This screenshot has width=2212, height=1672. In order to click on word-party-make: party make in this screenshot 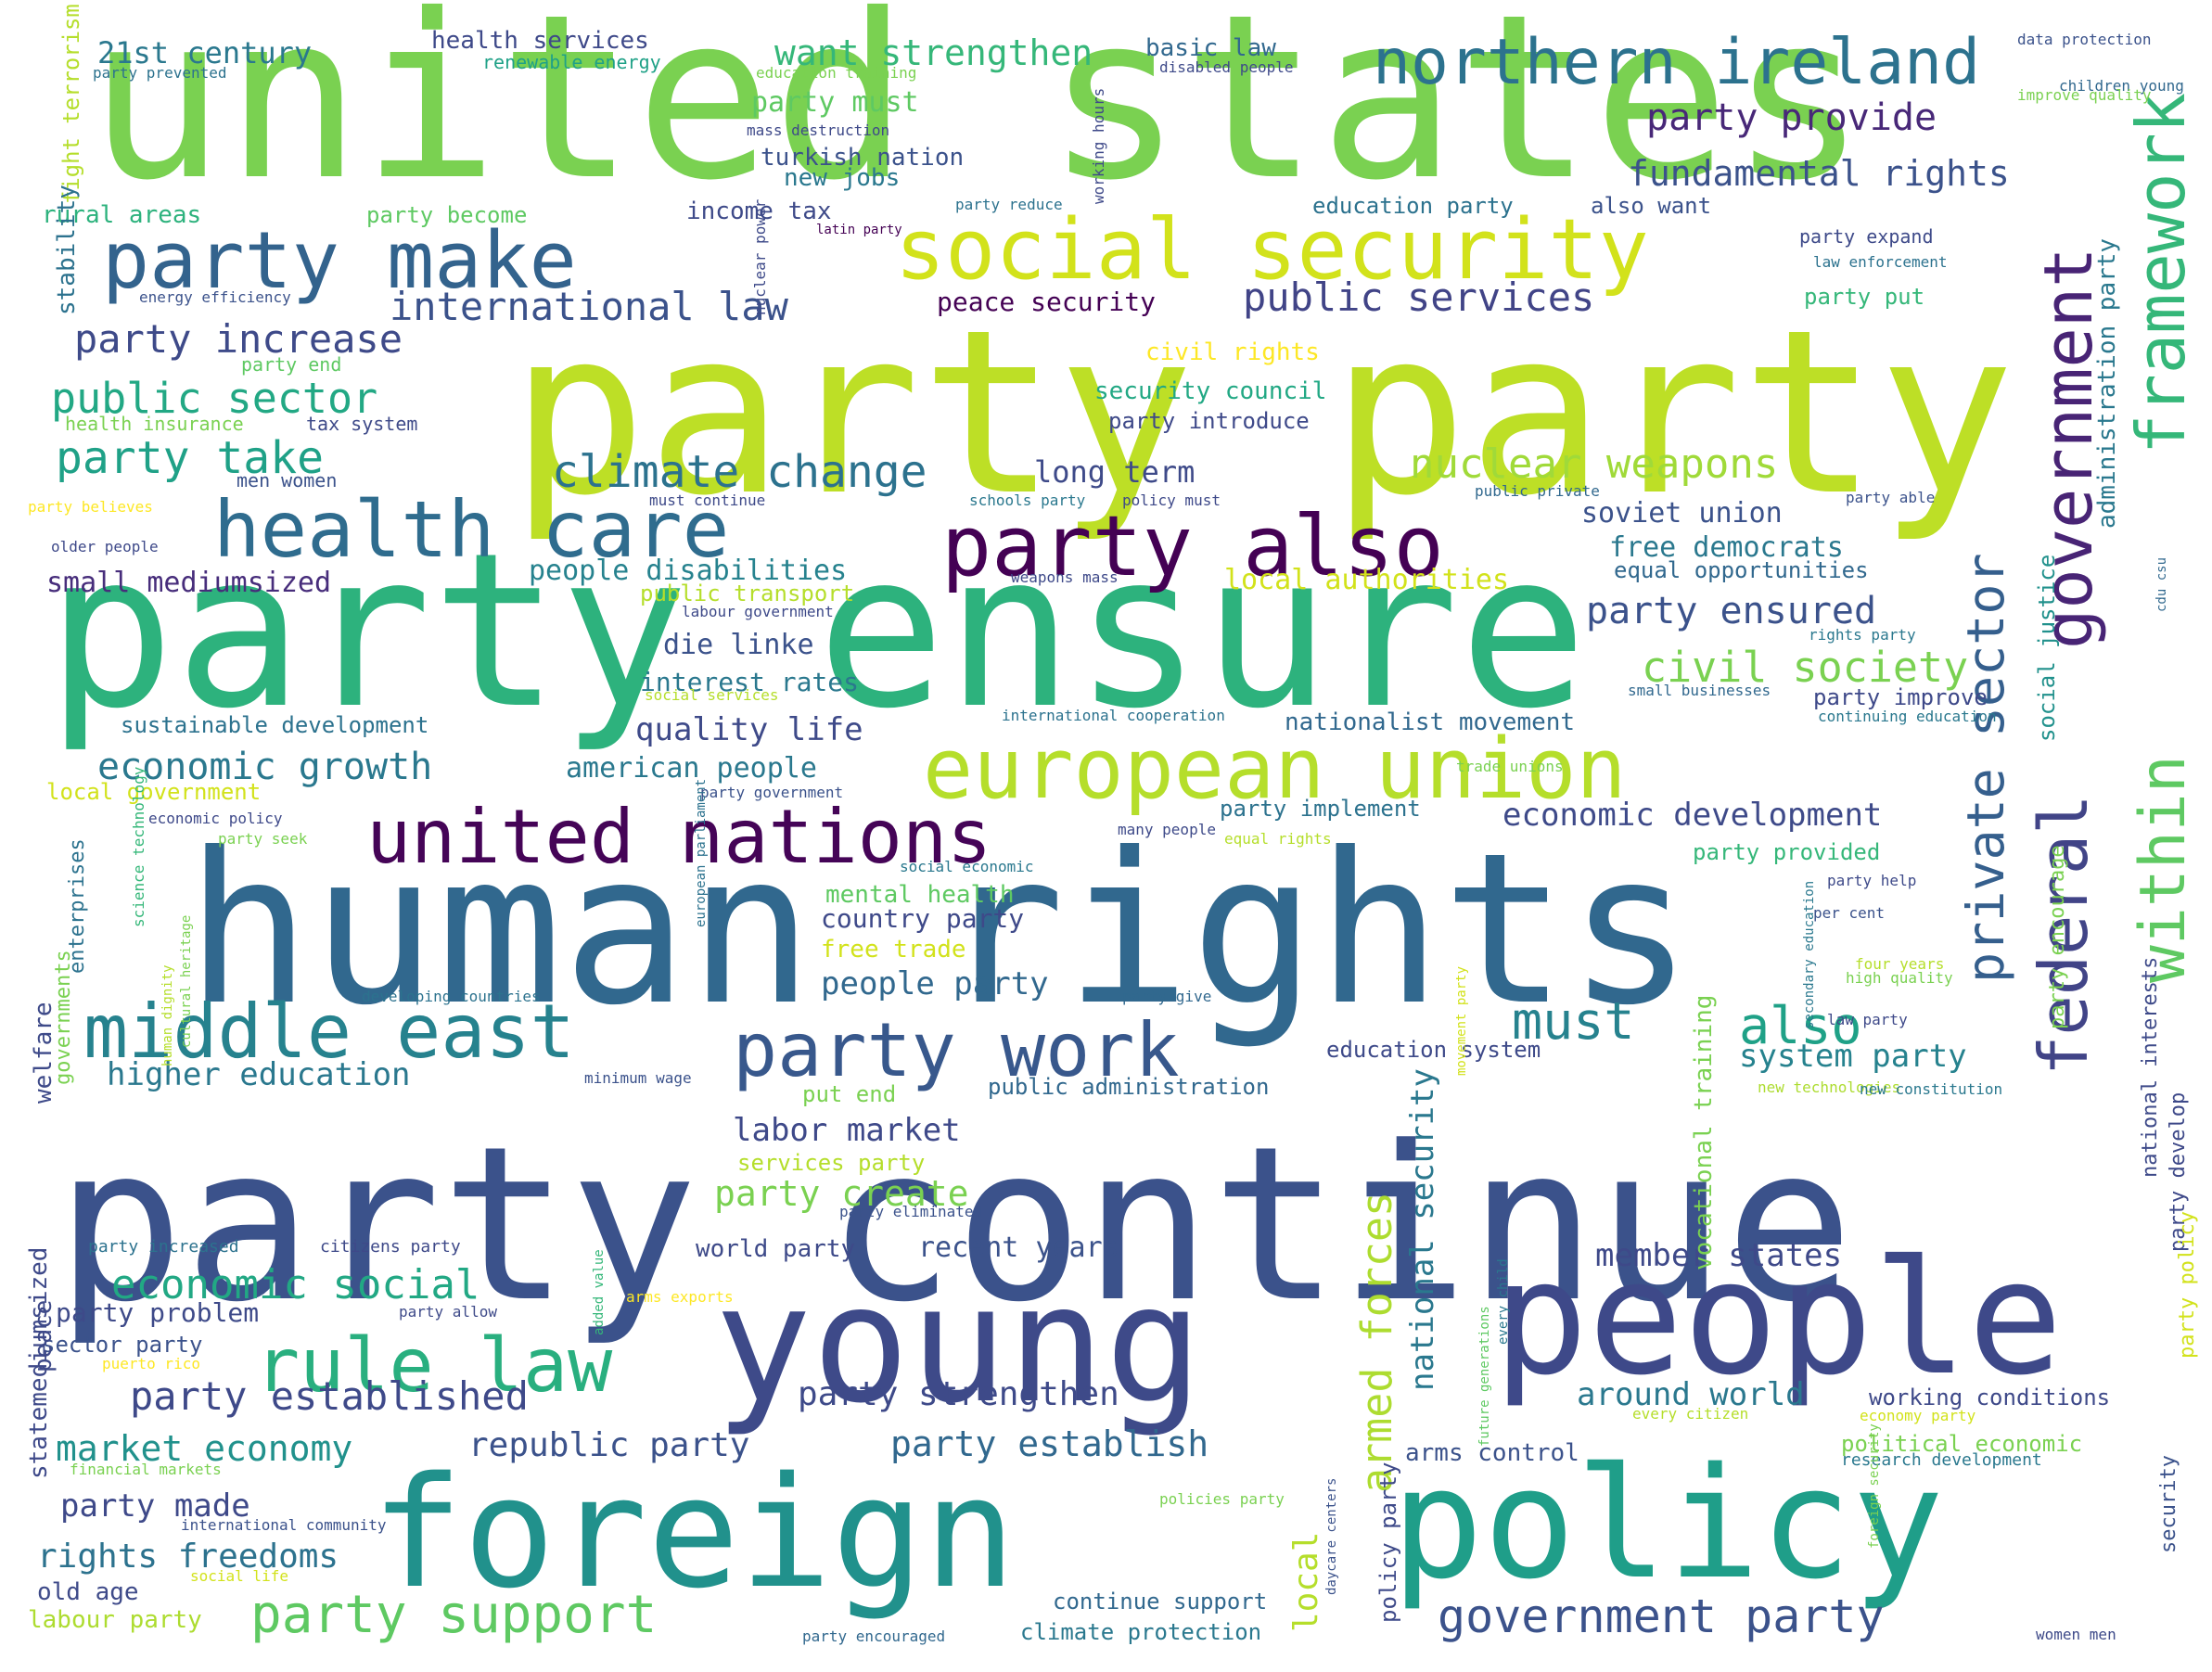, I will do `click(339, 261)`.